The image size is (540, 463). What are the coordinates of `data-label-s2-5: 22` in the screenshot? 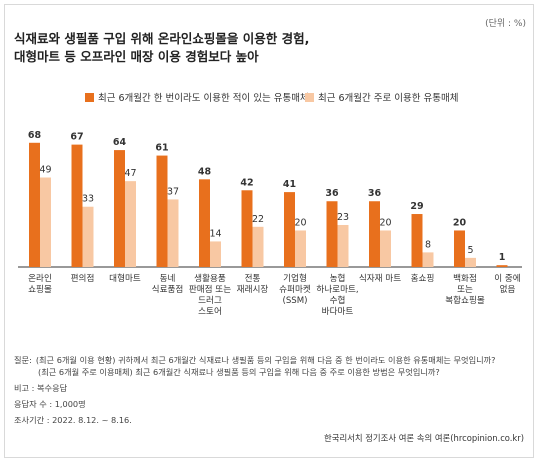 It's located at (258, 219).